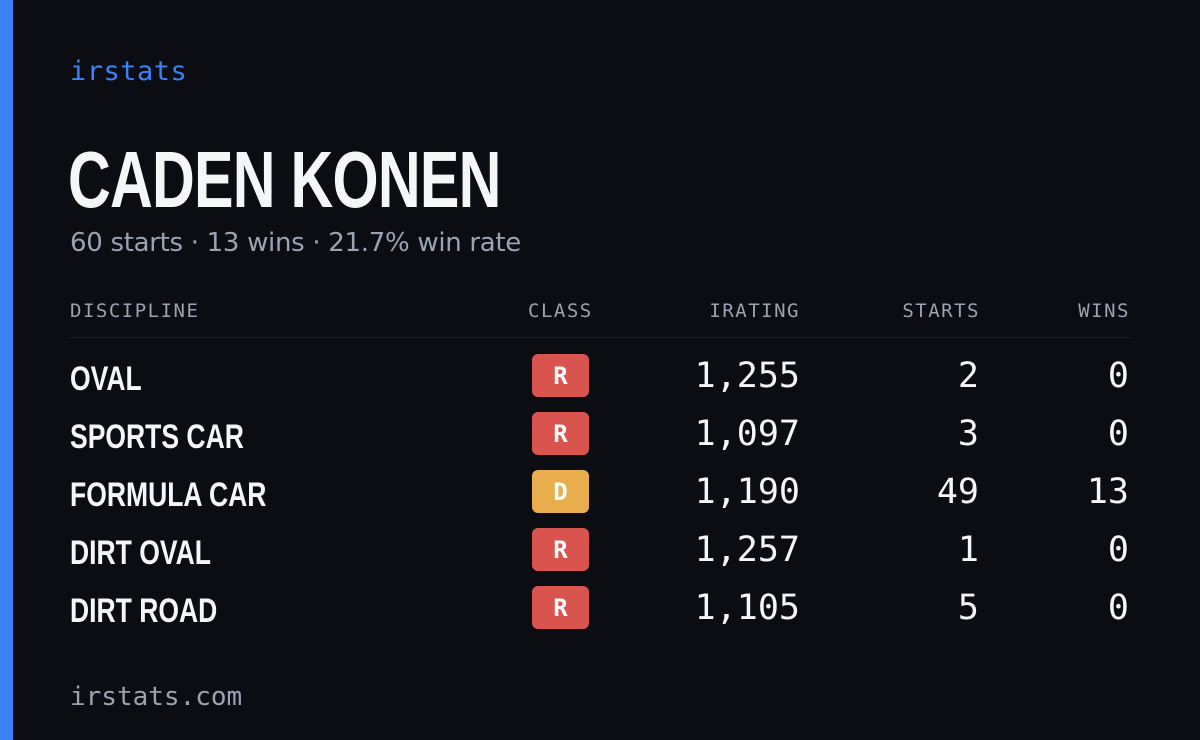 The image size is (1200, 740). What do you see at coordinates (968, 608) in the screenshot?
I see `starts-value: 5` at bounding box center [968, 608].